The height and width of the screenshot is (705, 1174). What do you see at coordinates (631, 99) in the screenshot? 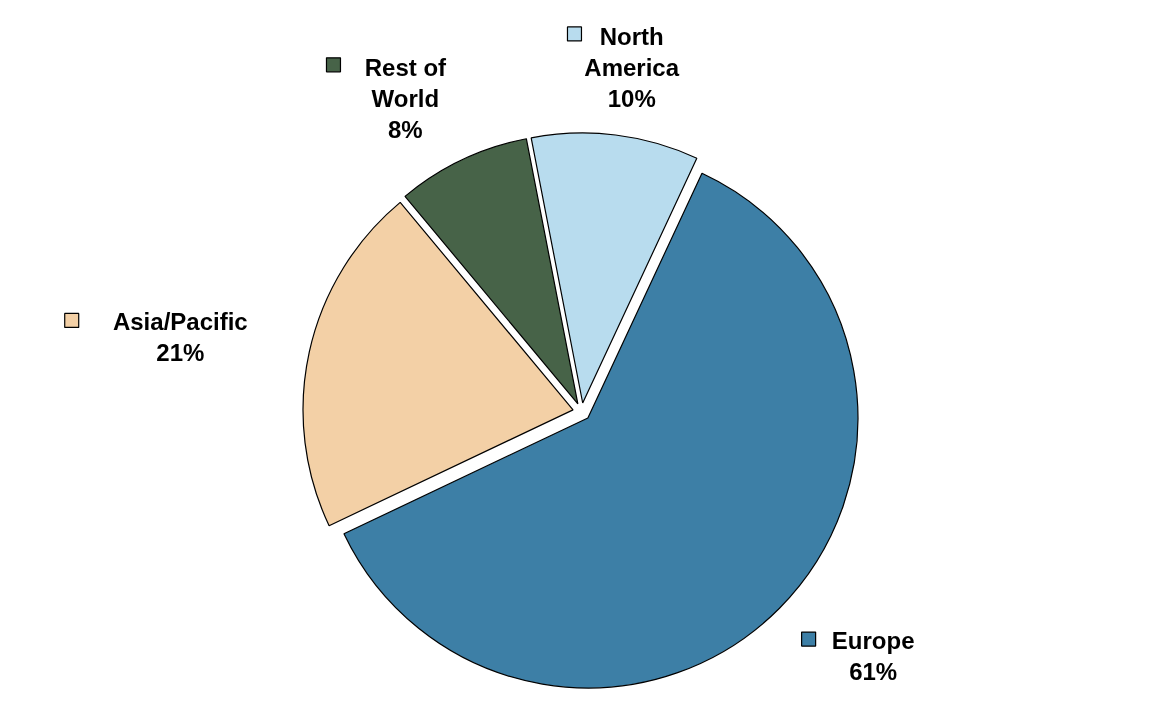
I see `data-label: 10%` at bounding box center [631, 99].